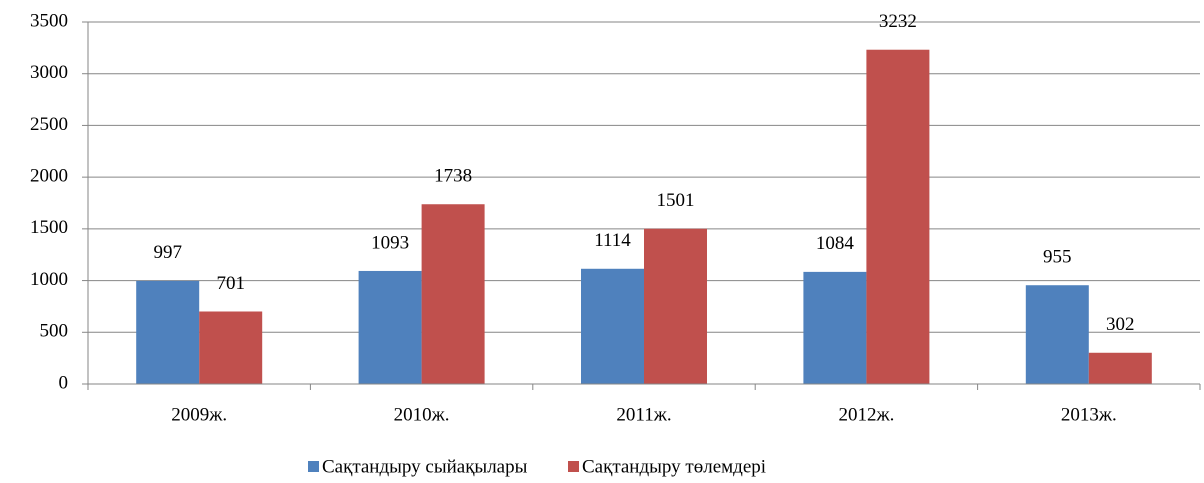 The image size is (1204, 483). I want to click on data-label: 1738, so click(453, 176).